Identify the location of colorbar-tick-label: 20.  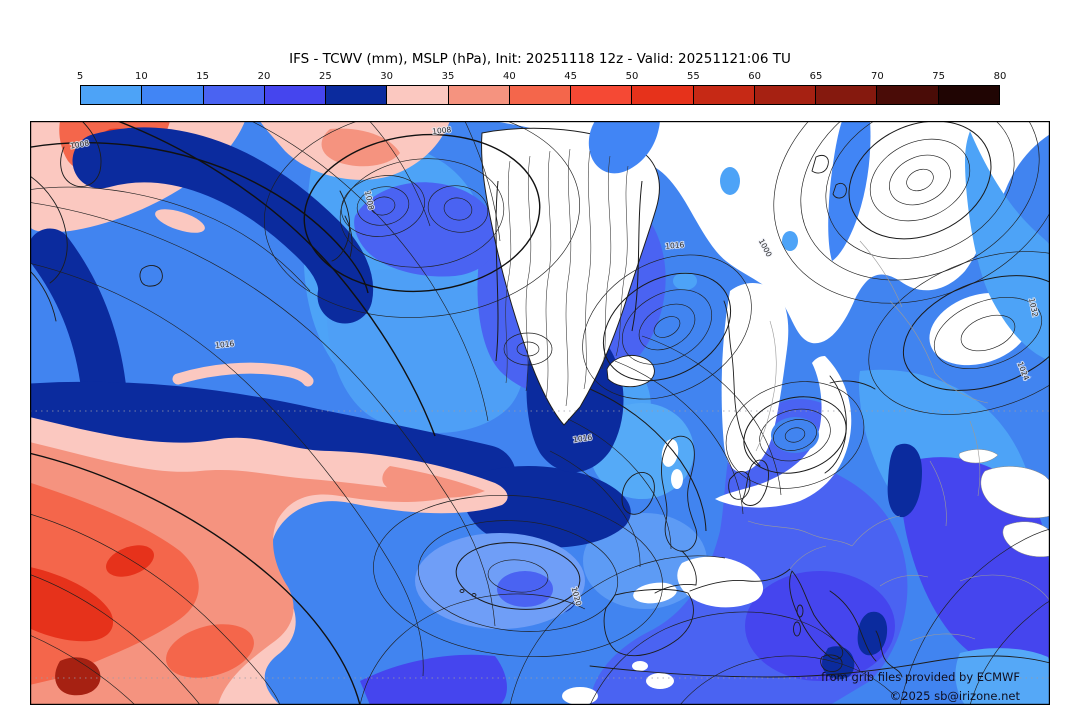
(264, 76).